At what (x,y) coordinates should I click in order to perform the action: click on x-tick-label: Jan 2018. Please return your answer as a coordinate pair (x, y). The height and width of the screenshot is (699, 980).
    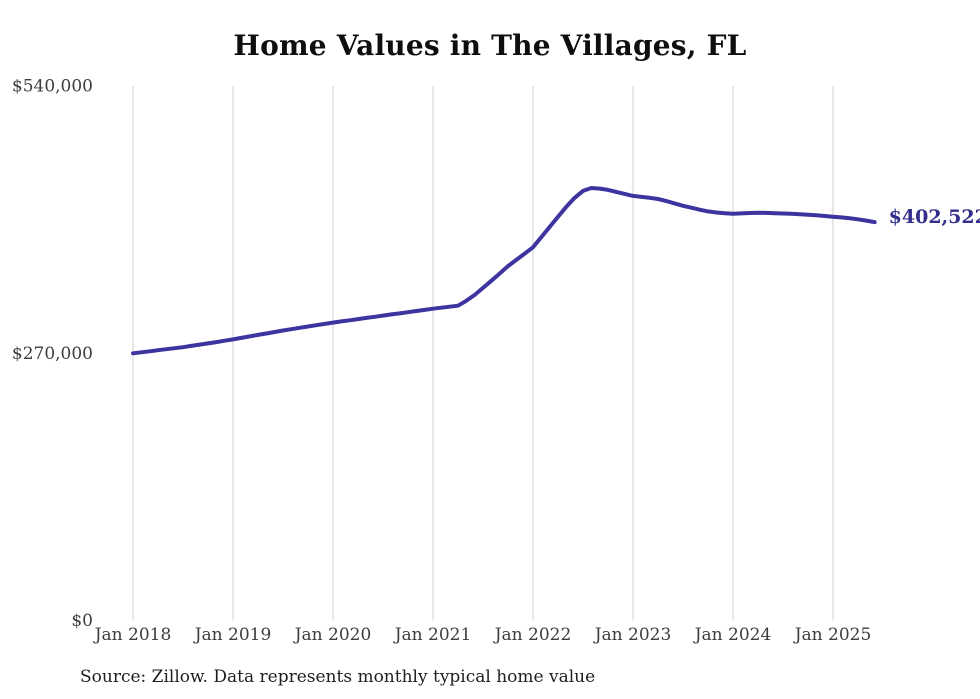
    Looking at the image, I should click on (132, 635).